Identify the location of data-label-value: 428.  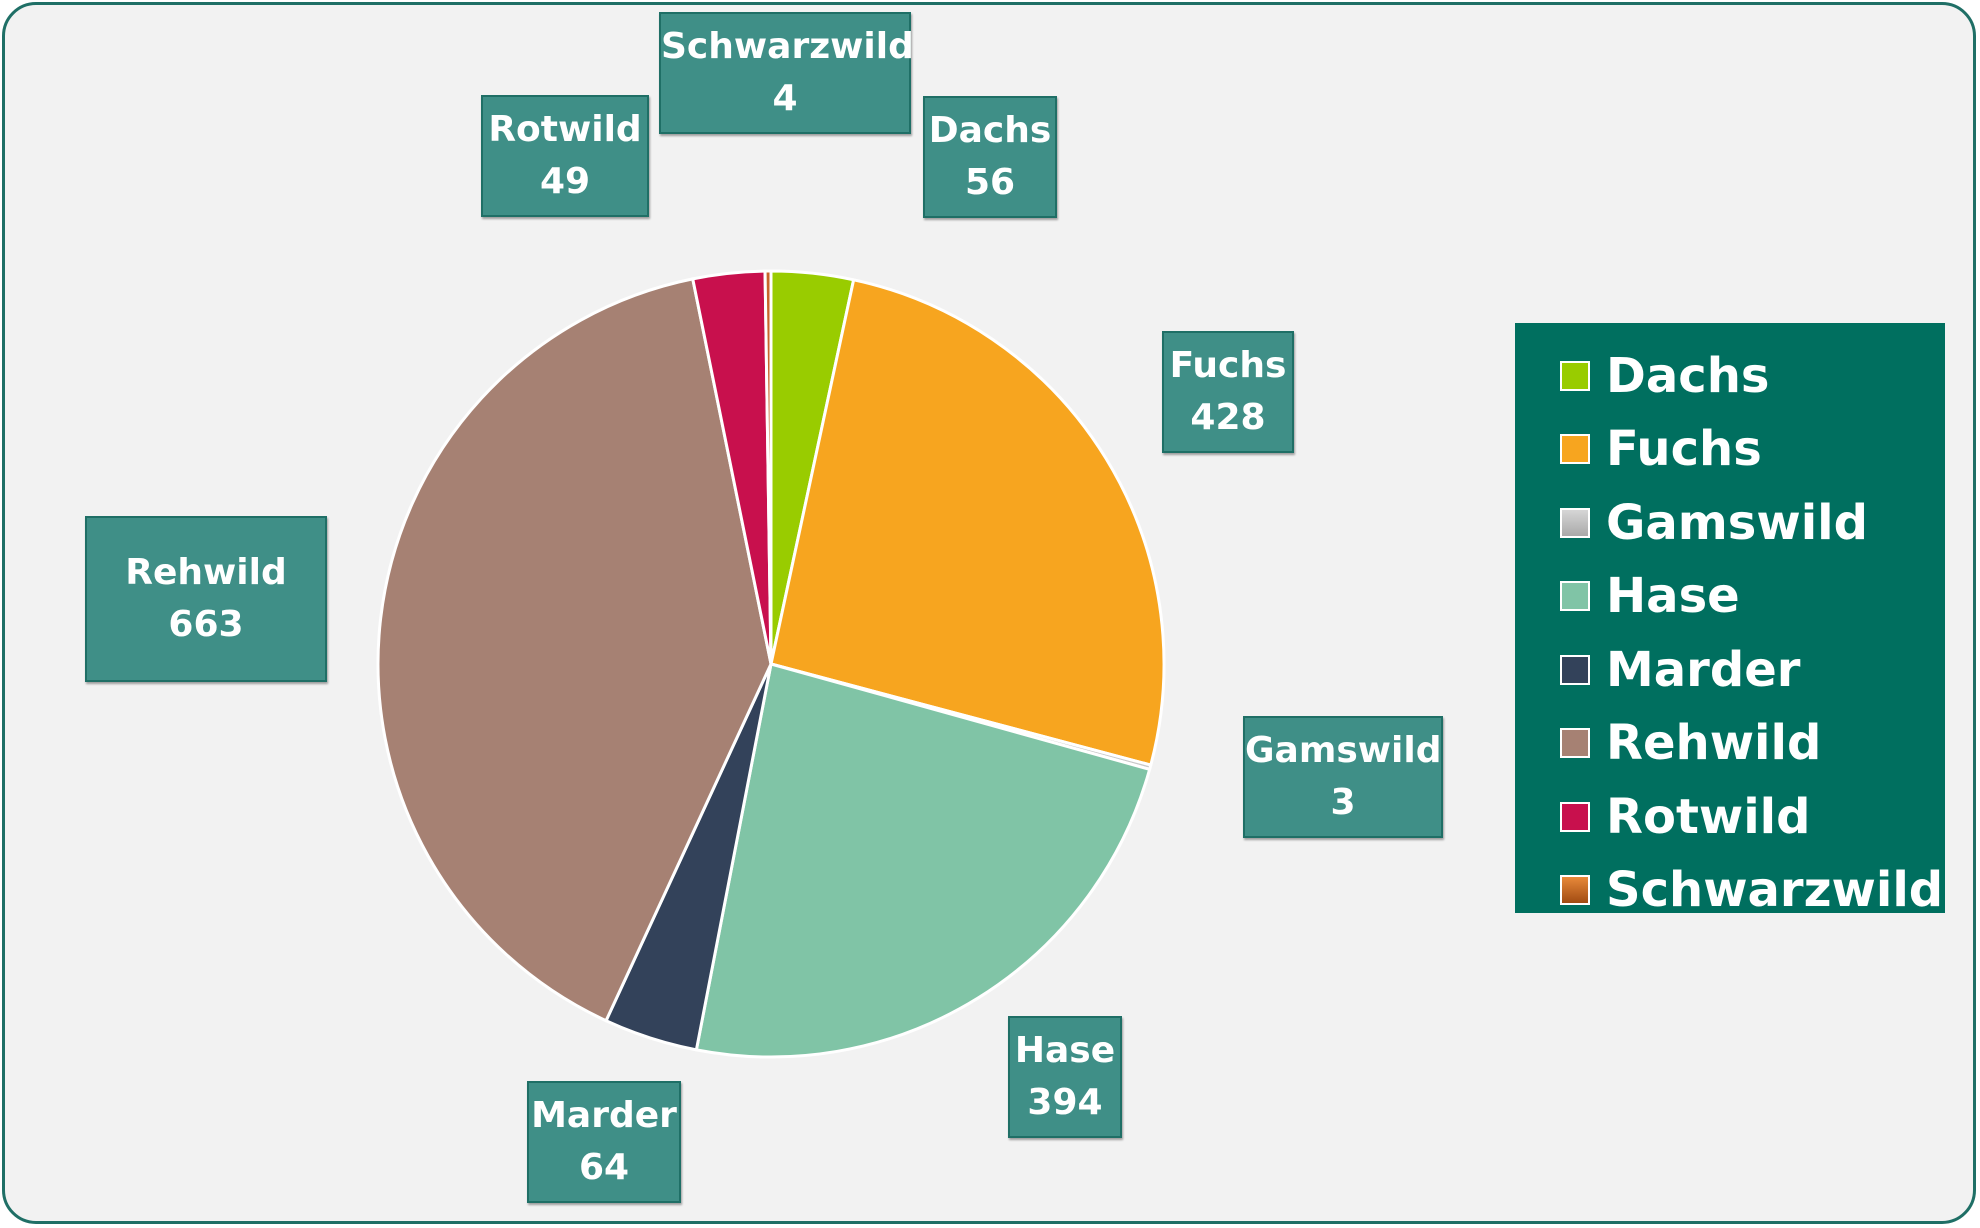
(1228, 417).